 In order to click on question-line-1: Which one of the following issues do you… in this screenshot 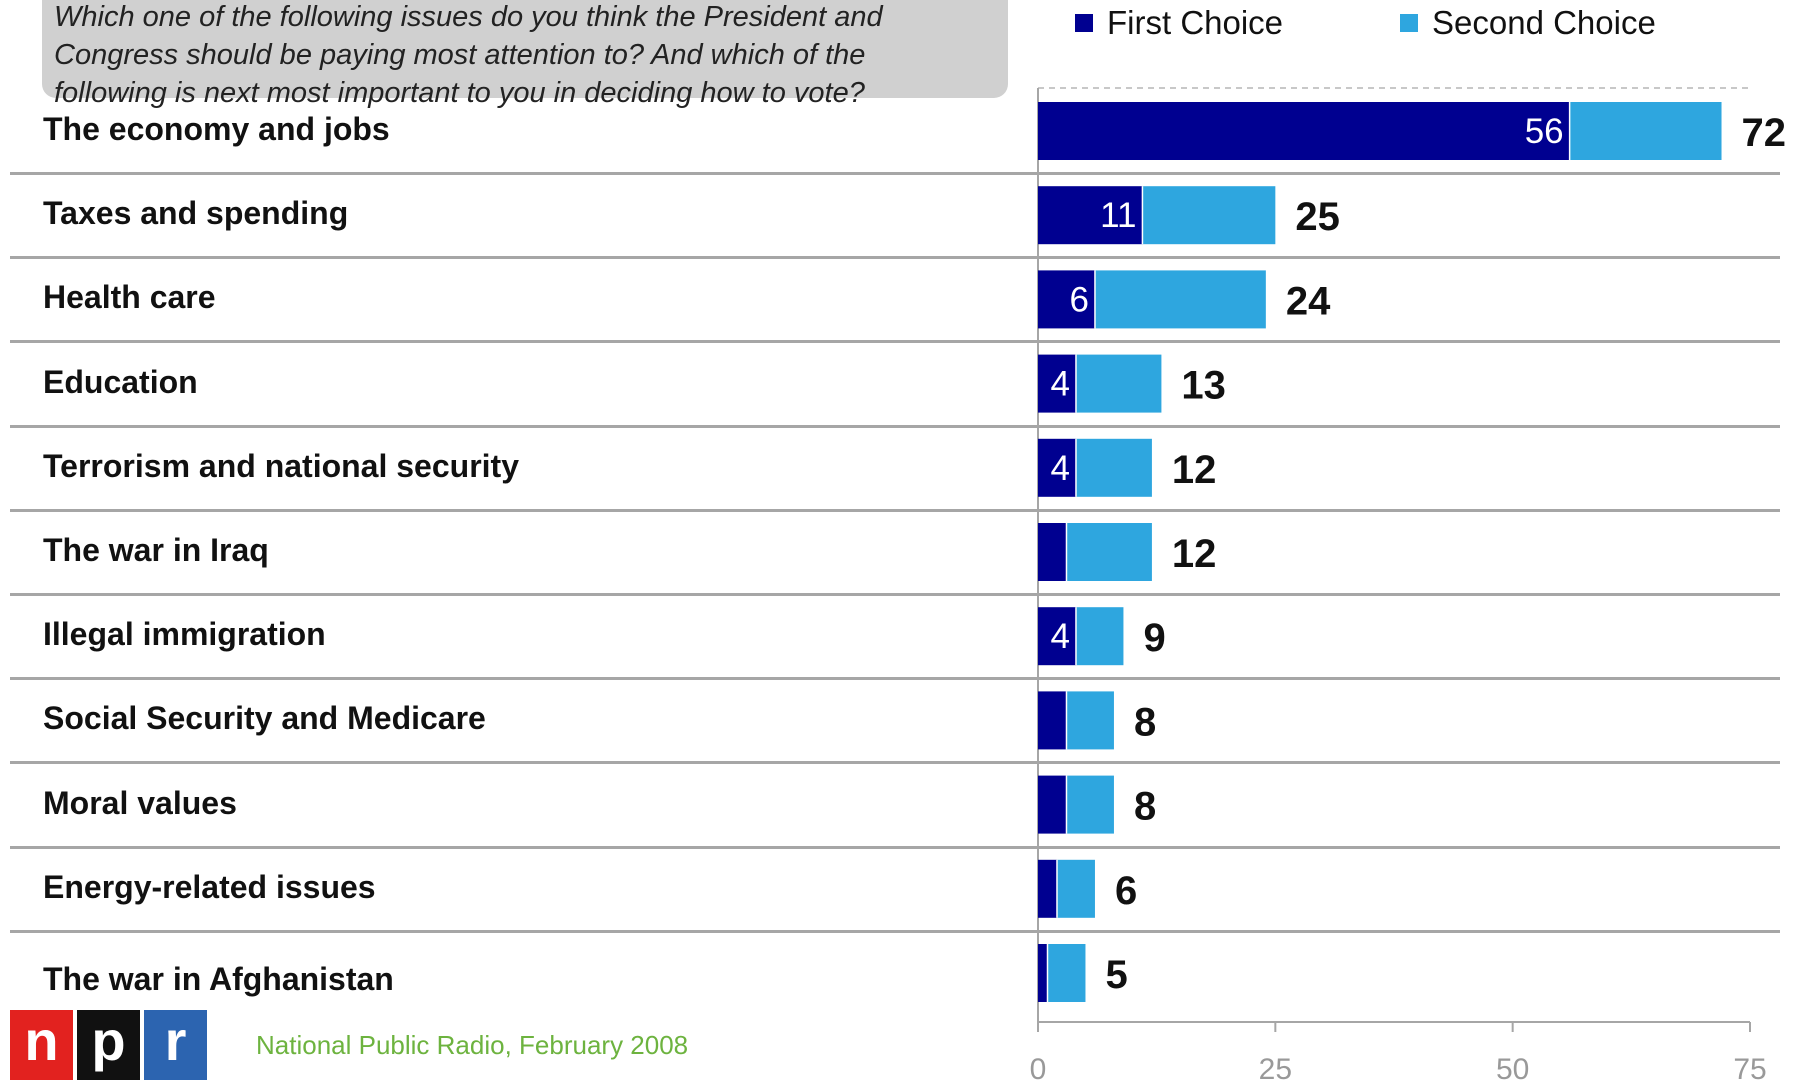, I will do `click(468, 17)`.